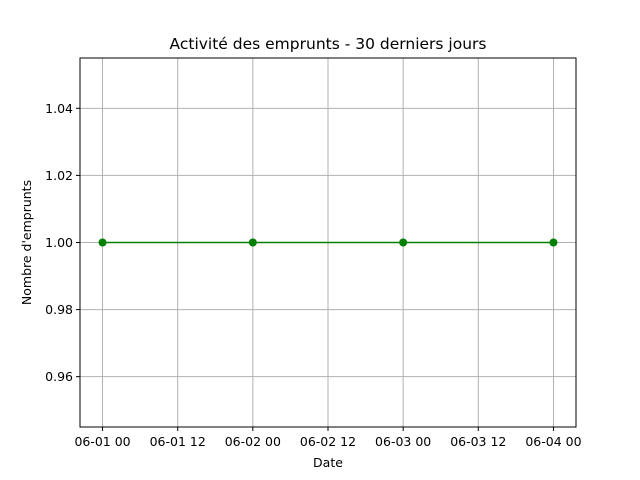 The image size is (640, 480). I want to click on y-axis-ticks: 0.96 0.98 1.00 1.02 1.04, so click(62, 242).